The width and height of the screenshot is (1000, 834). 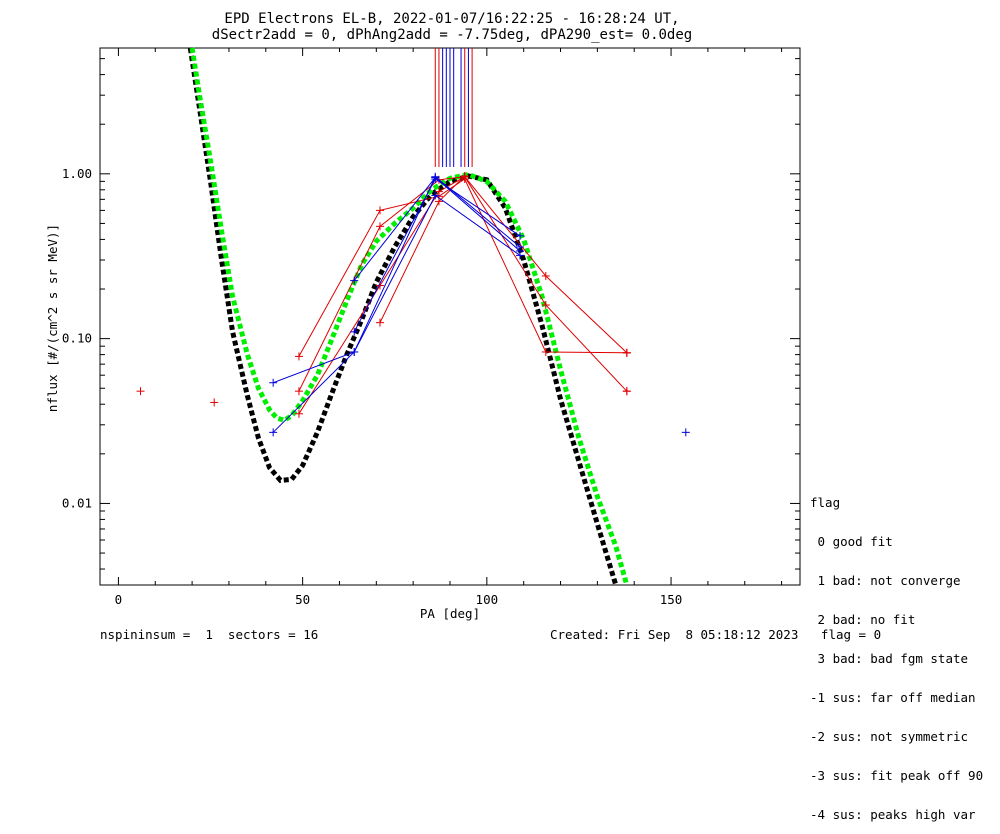 What do you see at coordinates (885, 580) in the screenshot?
I see `legend-entry: 1 bad: not converge` at bounding box center [885, 580].